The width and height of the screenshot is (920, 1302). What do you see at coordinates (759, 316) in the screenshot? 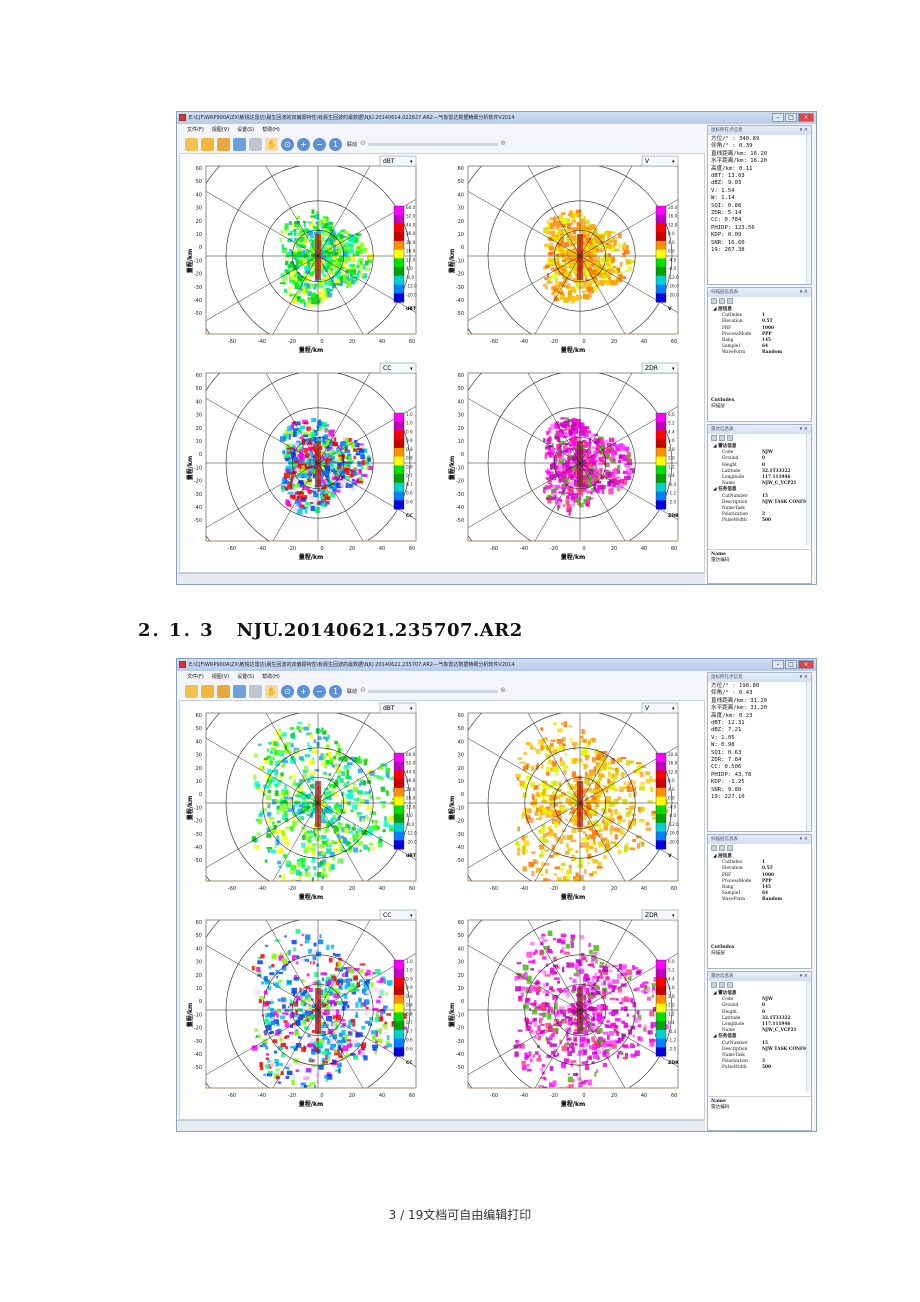
I see `property-row: CutIndex 1` at bounding box center [759, 316].